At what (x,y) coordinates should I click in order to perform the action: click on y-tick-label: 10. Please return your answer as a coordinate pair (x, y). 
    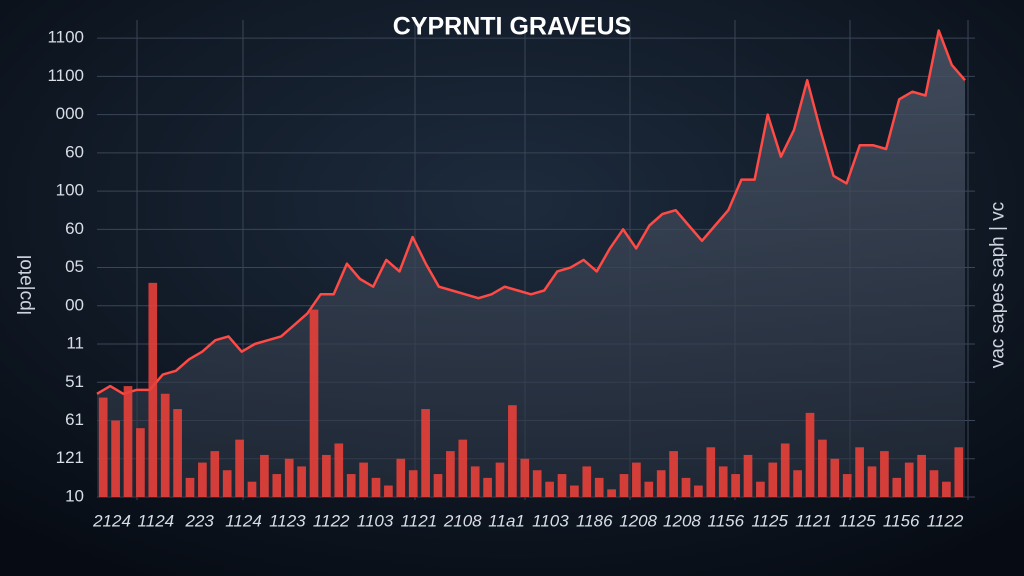
    Looking at the image, I should click on (74, 495).